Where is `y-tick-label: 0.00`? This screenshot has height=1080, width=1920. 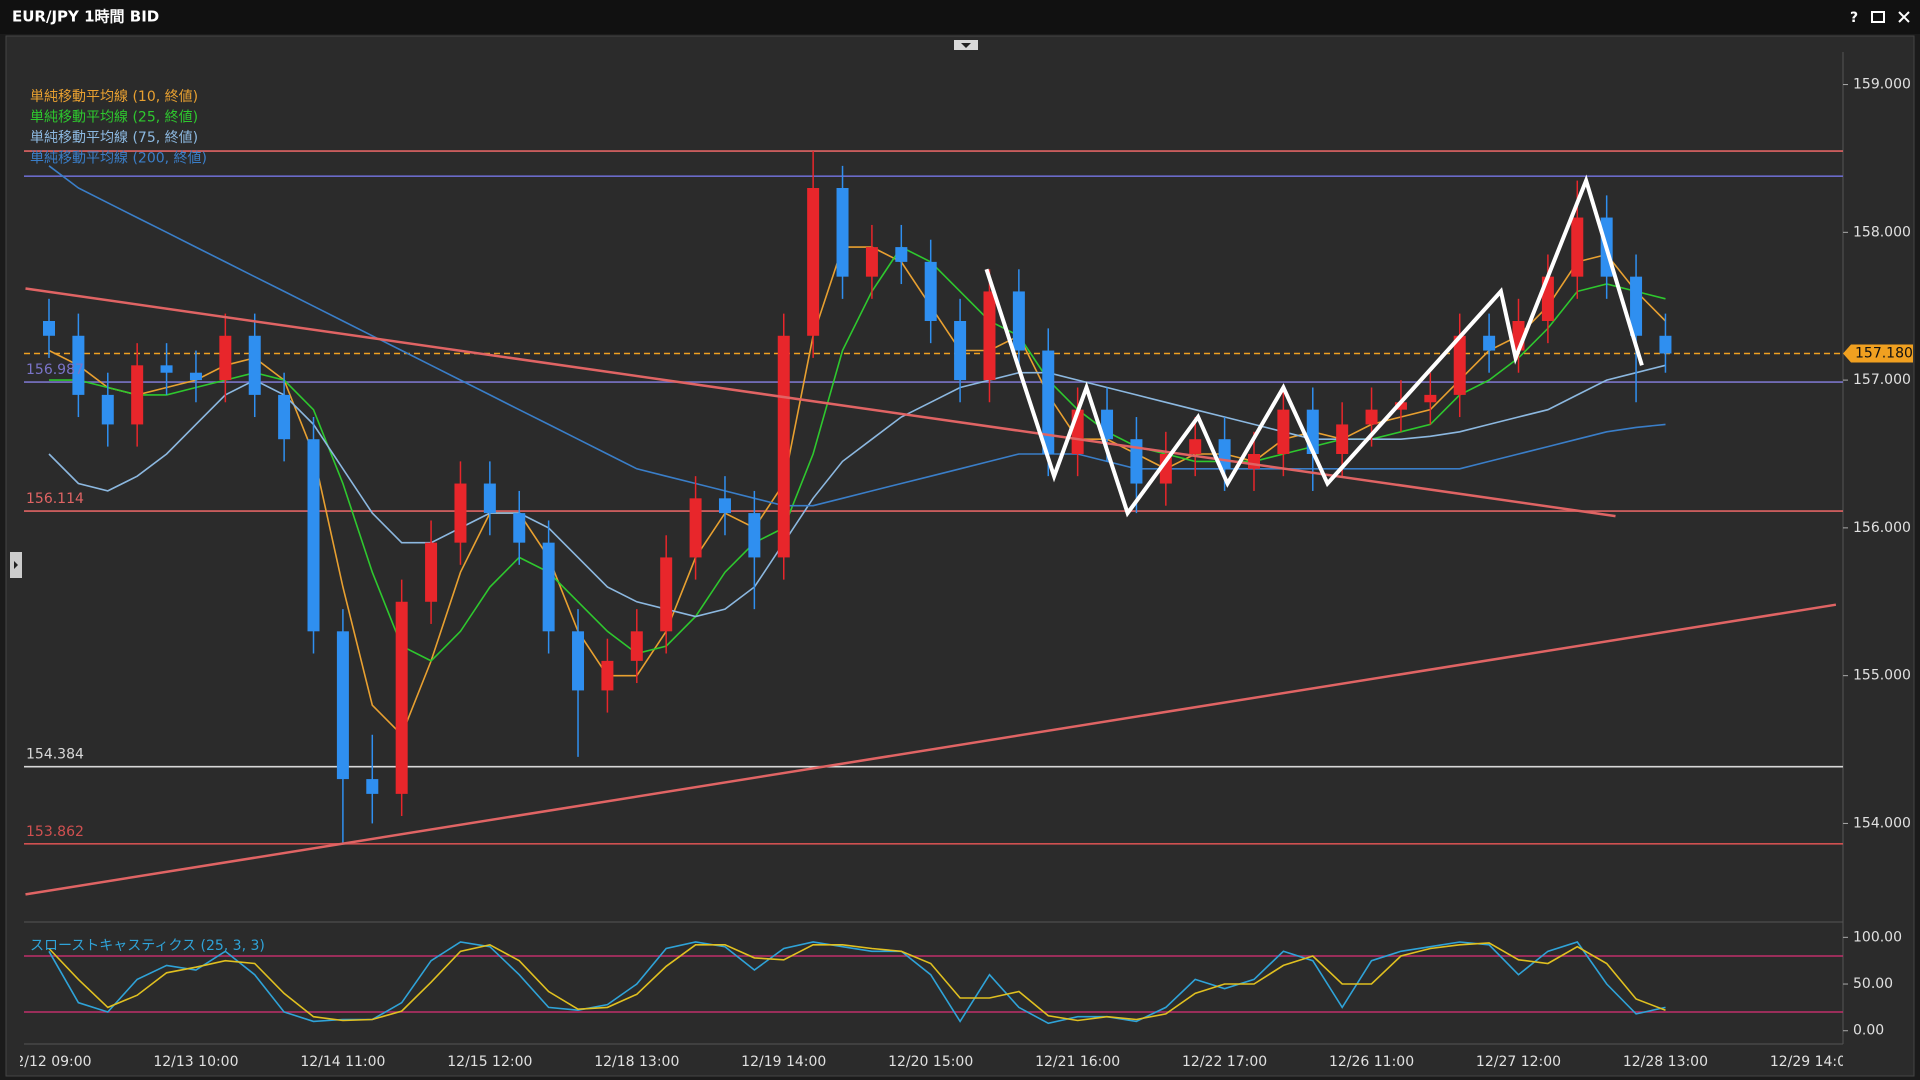
y-tick-label: 0.00 is located at coordinates (1868, 1031).